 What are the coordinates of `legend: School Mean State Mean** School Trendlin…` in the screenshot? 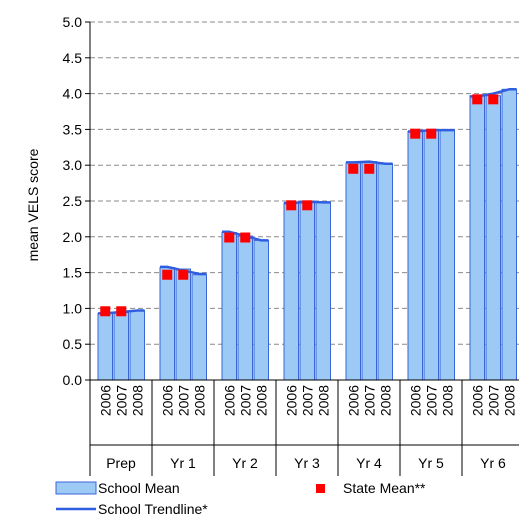 It's located at (240, 498).